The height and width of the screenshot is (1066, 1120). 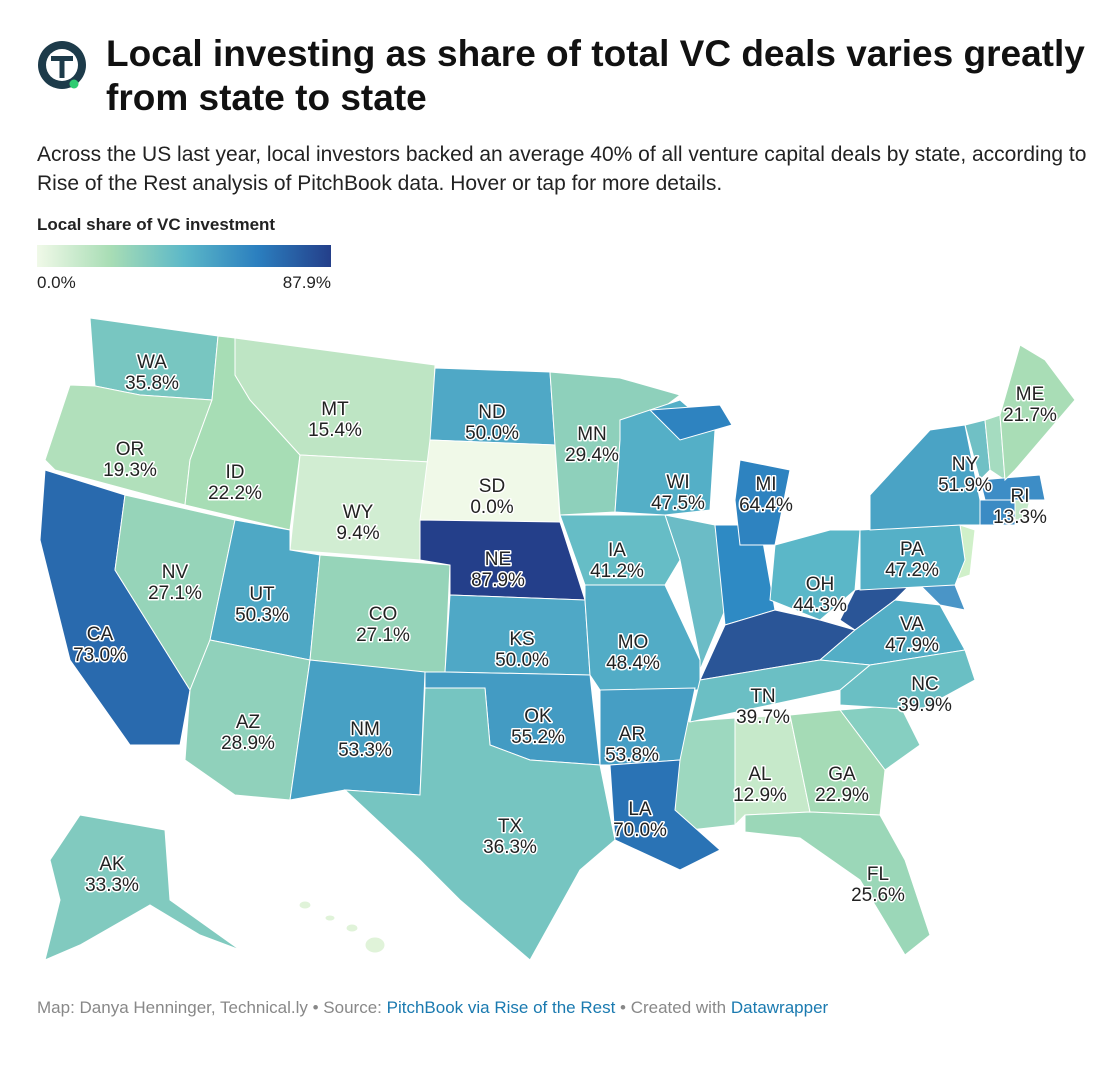 What do you see at coordinates (262, 594) in the screenshot?
I see `state-abbr: UT` at bounding box center [262, 594].